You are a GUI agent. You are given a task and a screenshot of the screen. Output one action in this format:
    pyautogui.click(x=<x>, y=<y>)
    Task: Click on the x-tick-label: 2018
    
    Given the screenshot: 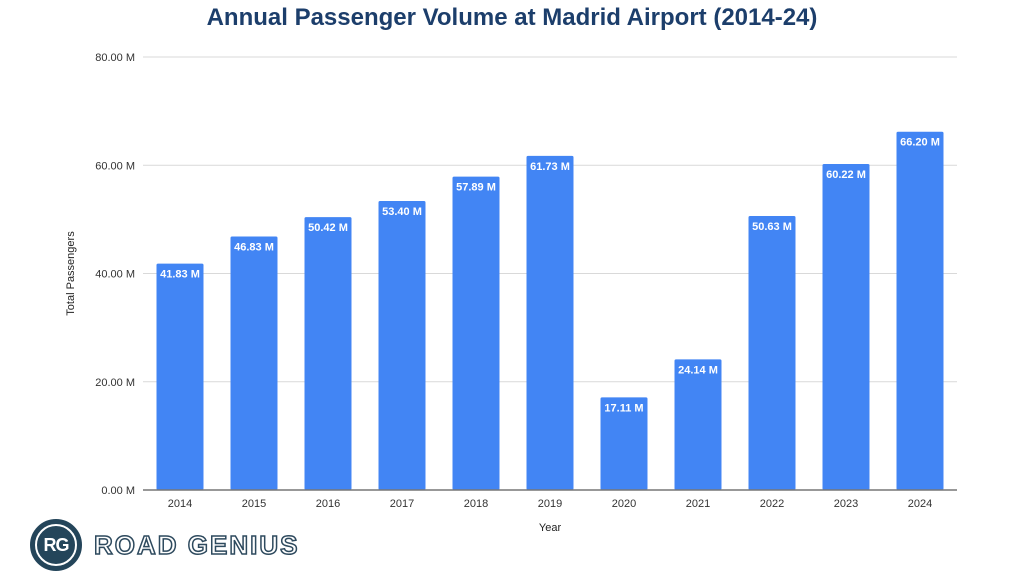 What is the action you would take?
    pyautogui.click(x=476, y=504)
    